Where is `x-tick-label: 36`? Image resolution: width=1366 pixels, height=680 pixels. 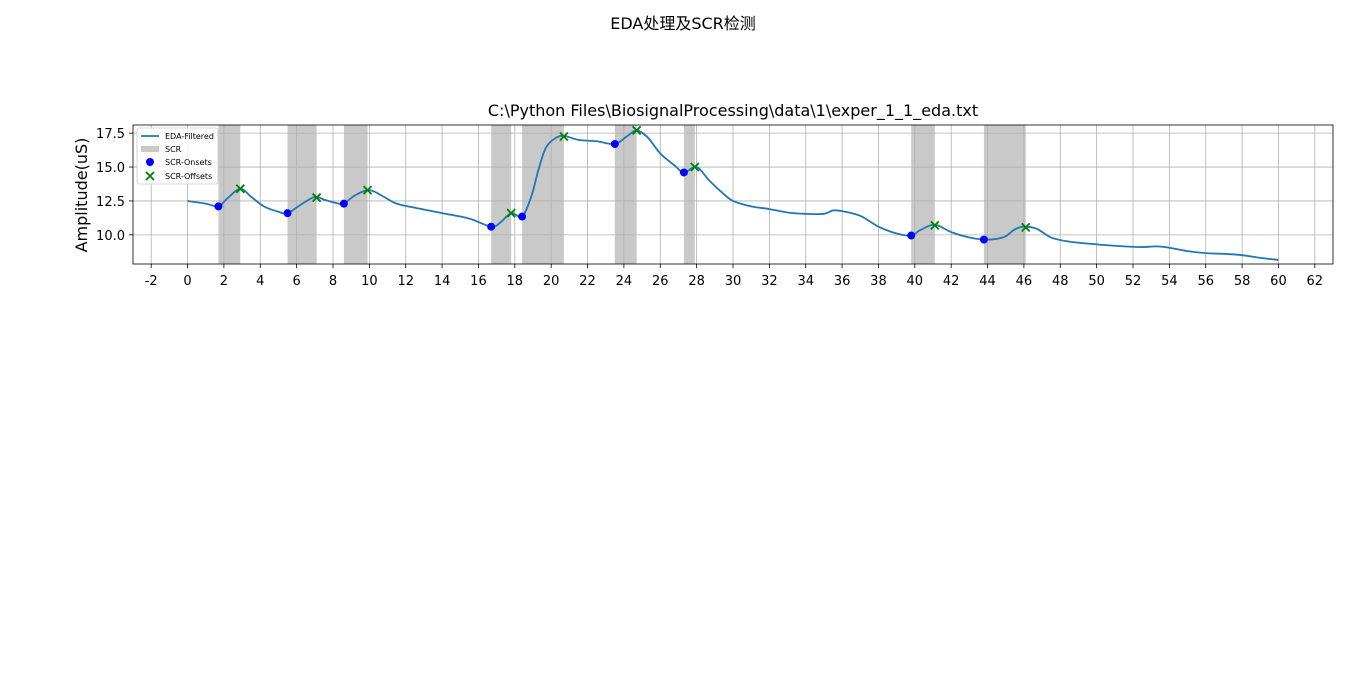
x-tick-label: 36 is located at coordinates (842, 281).